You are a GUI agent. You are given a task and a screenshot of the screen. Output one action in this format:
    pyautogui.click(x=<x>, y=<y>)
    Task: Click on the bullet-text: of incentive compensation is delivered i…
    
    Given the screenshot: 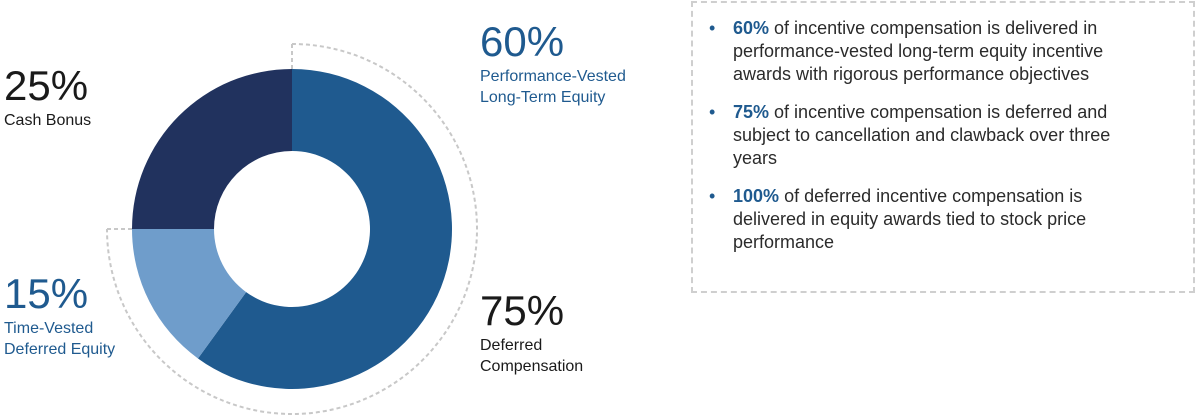 What is the action you would take?
    pyautogui.click(x=918, y=51)
    